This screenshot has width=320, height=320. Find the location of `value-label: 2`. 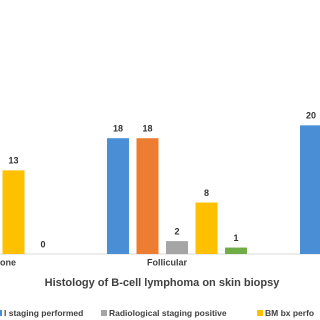

value-label: 2 is located at coordinates (176, 232).